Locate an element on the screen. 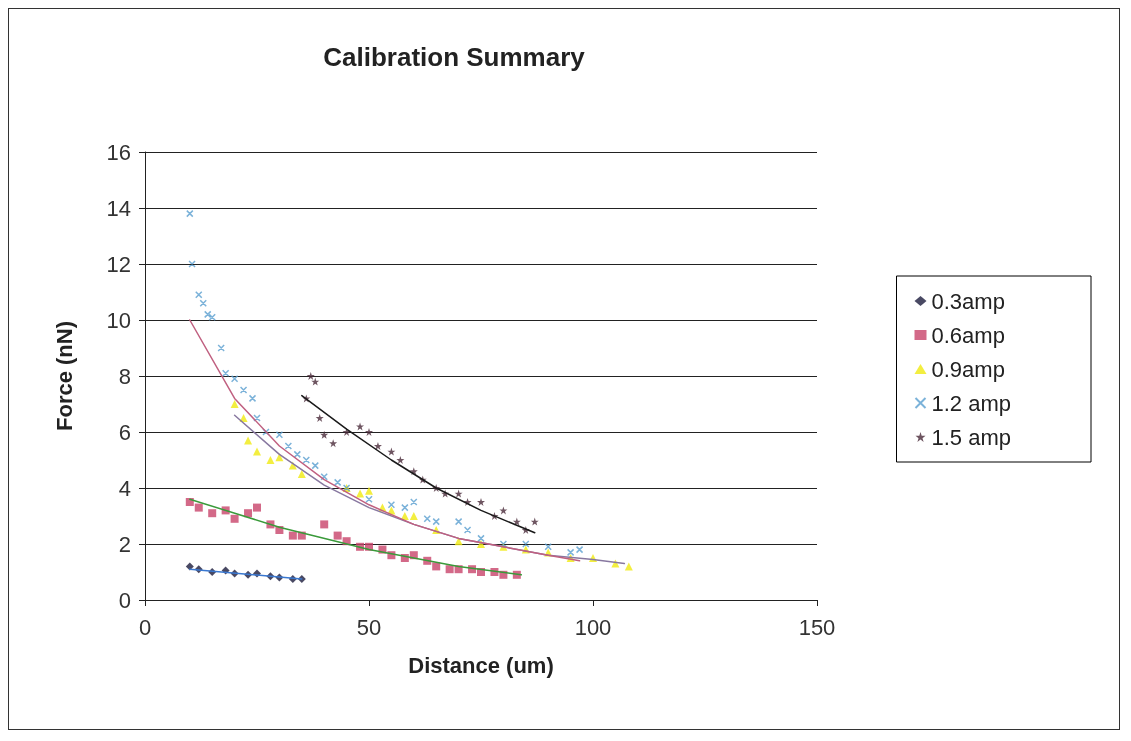  legend-label: 0.3amp is located at coordinates (968, 301).